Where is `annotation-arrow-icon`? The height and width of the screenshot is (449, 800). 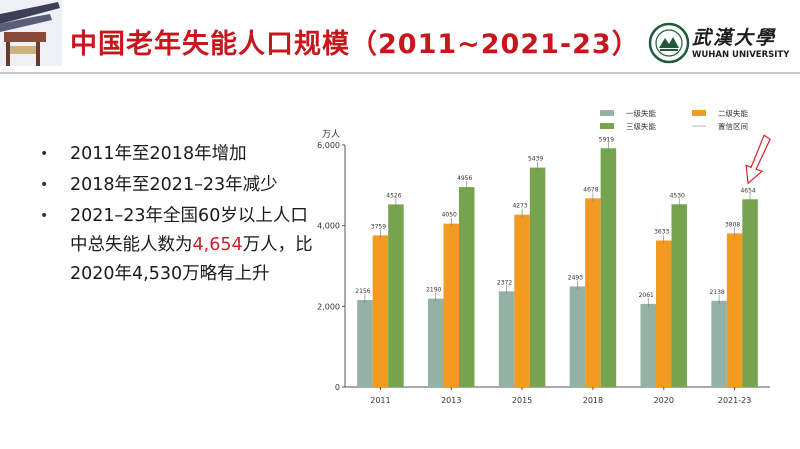
annotation-arrow-icon is located at coordinates (758, 159).